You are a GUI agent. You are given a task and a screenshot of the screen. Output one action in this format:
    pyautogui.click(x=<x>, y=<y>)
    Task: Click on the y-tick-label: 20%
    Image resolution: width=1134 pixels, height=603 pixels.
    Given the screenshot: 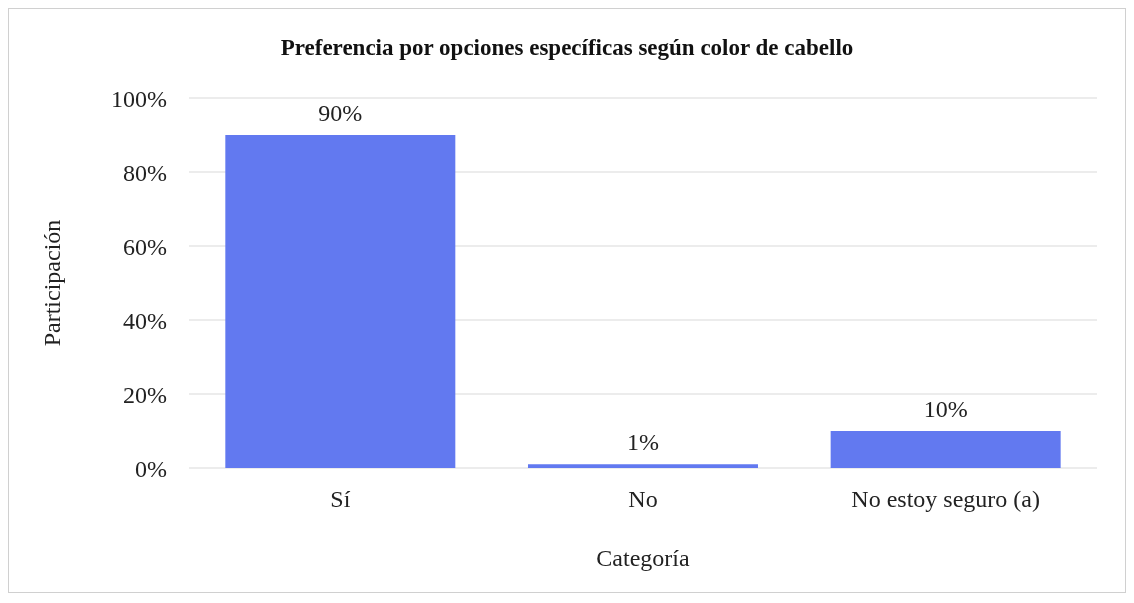 What is the action you would take?
    pyautogui.click(x=145, y=394)
    